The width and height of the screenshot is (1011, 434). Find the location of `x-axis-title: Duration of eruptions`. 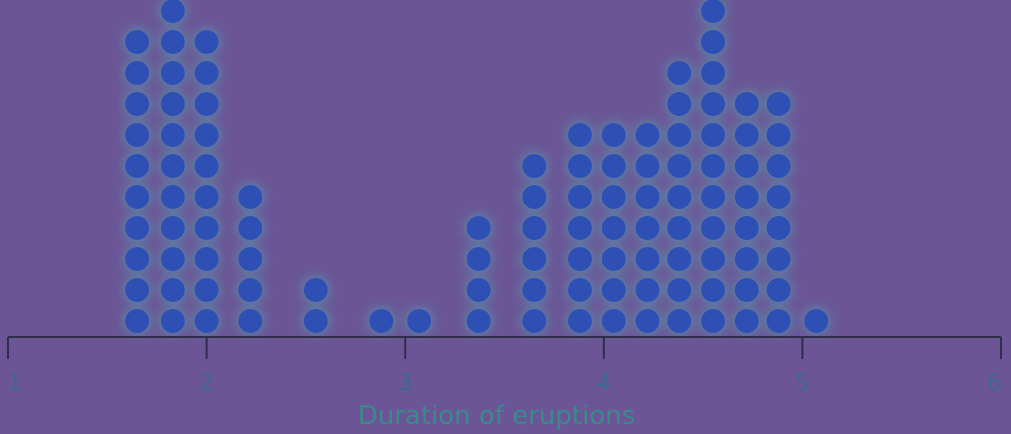

x-axis-title: Duration of eruptions is located at coordinates (497, 416).